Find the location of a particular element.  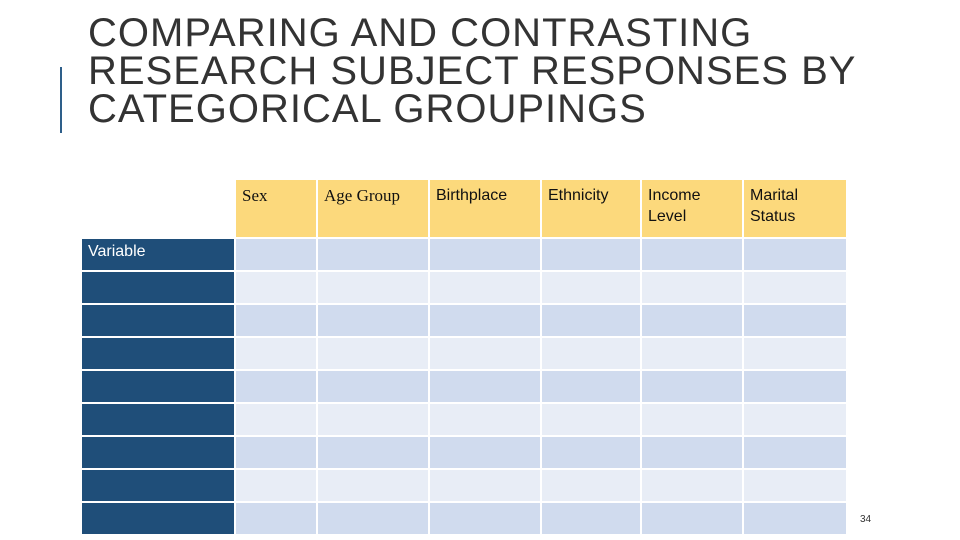

column-header-ethnicity: Ethnicity is located at coordinates (591, 208).